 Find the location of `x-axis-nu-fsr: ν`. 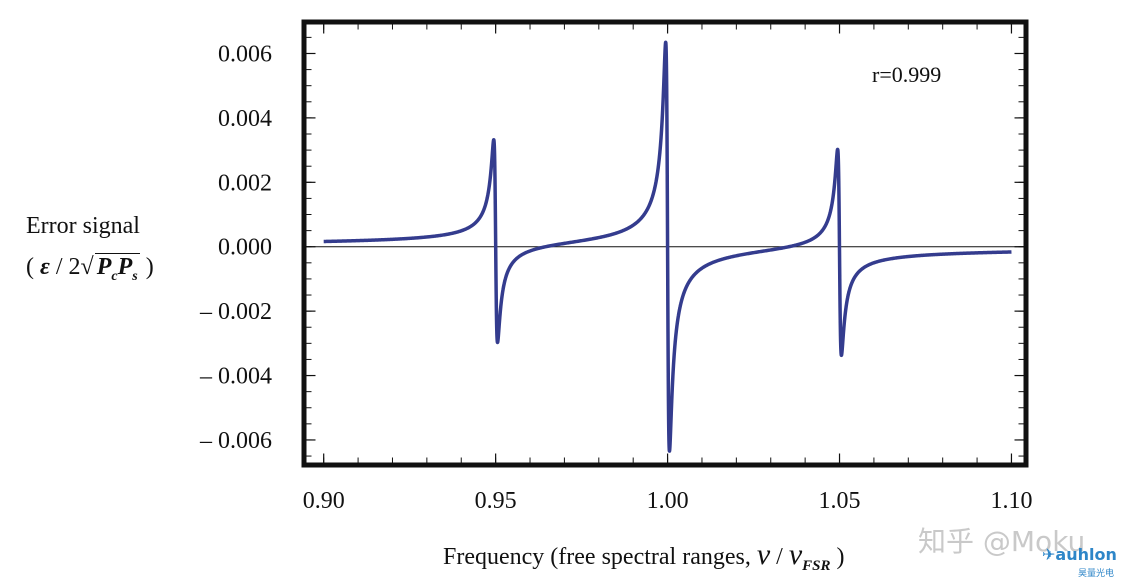

x-axis-nu-fsr: ν is located at coordinates (795, 554).